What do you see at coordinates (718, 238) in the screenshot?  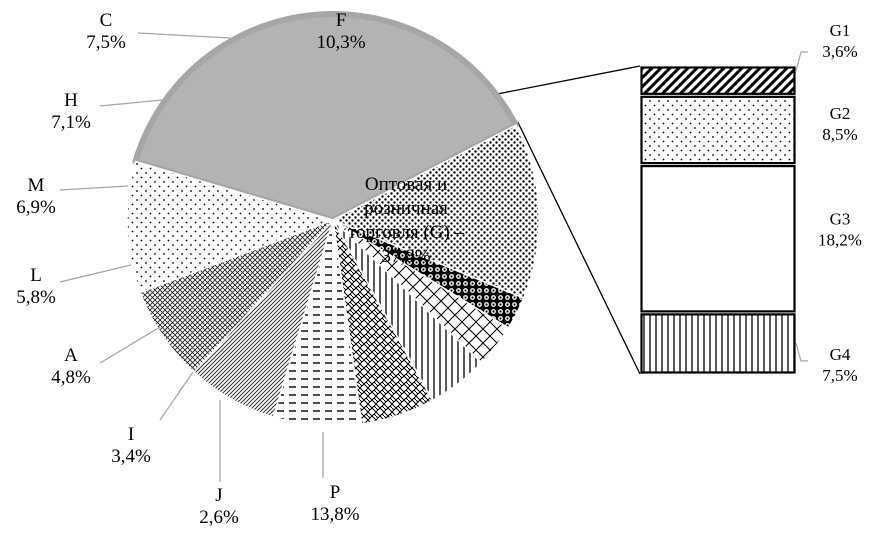 I see `bar-segment-G3` at bounding box center [718, 238].